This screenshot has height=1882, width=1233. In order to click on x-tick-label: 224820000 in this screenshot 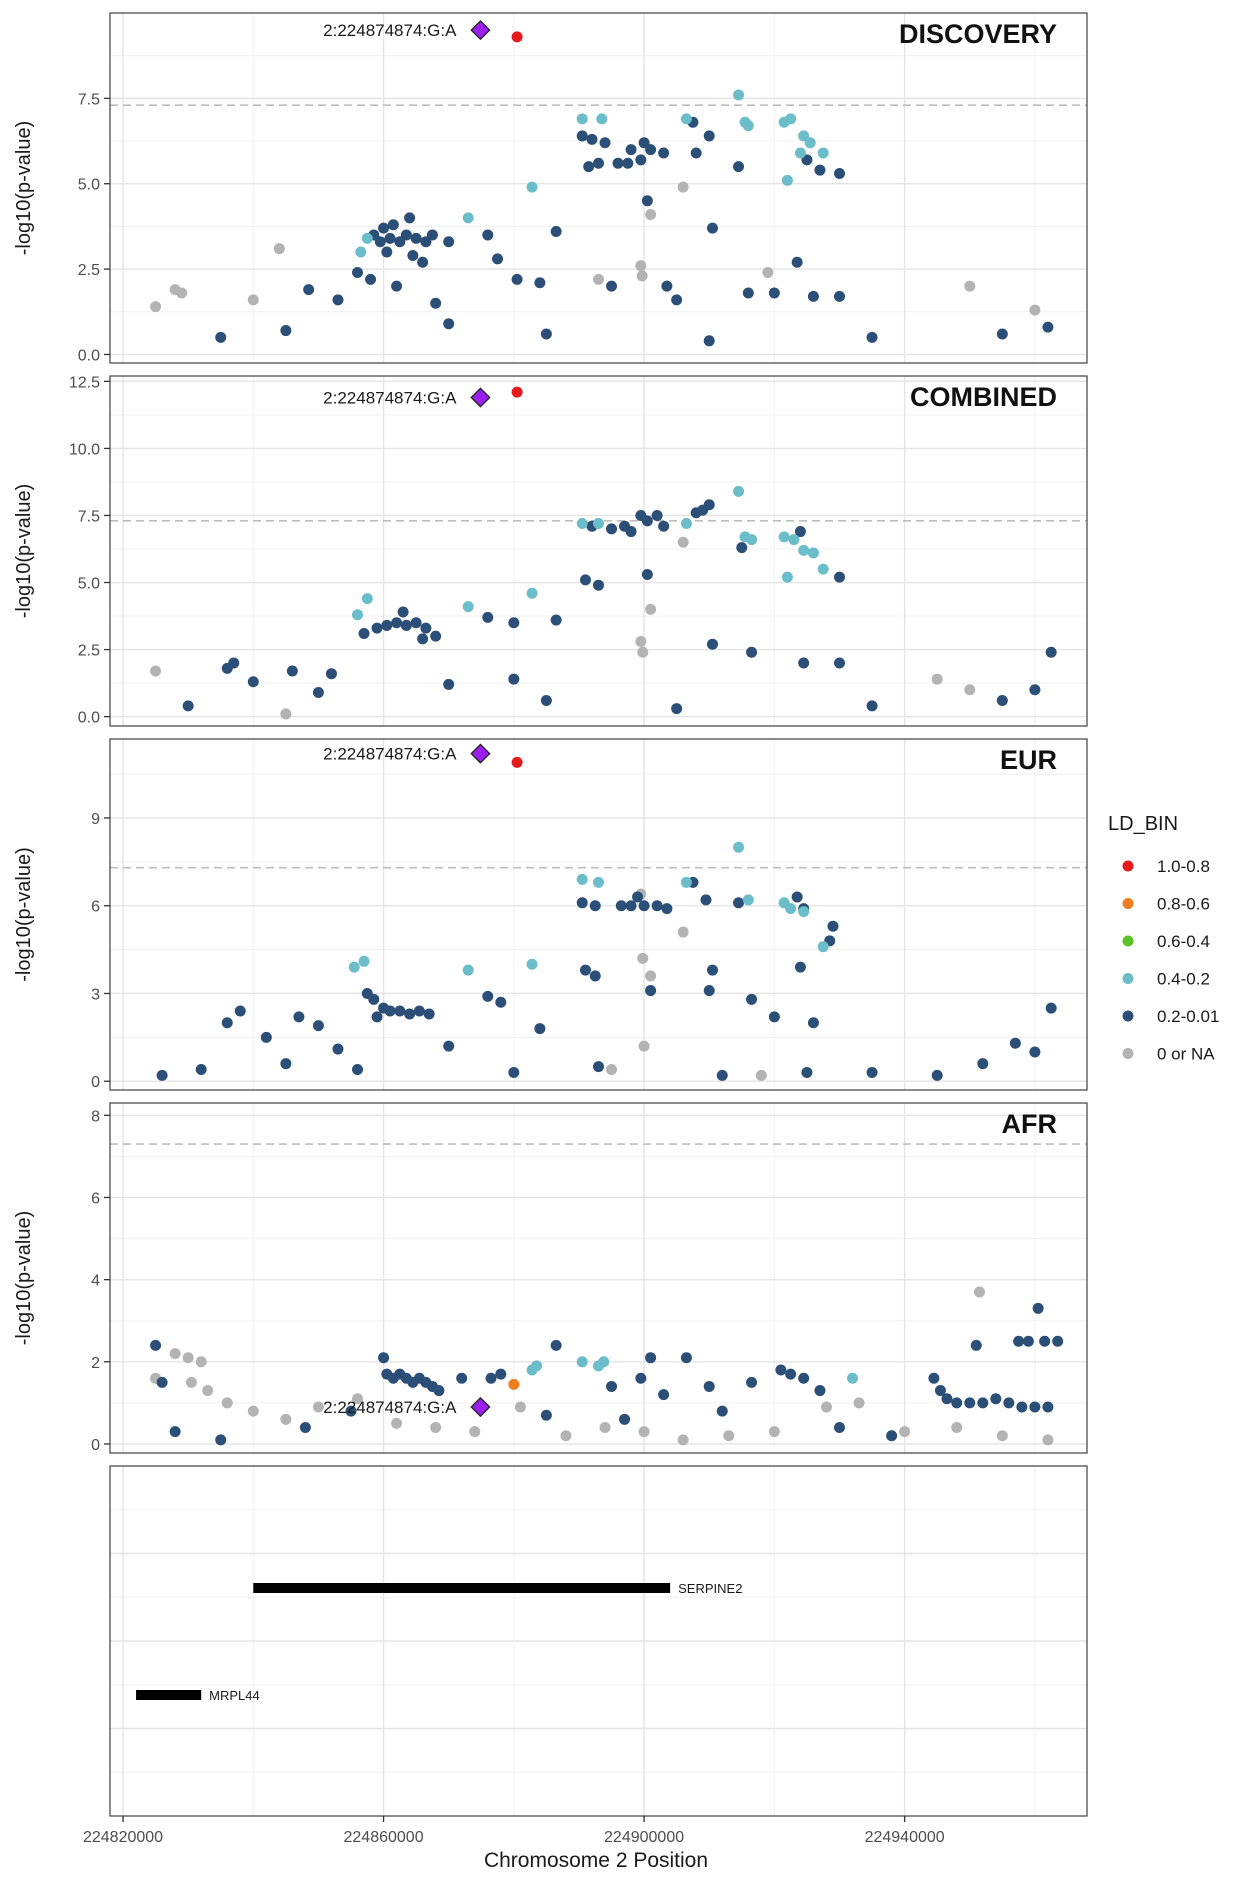, I will do `click(123, 1837)`.